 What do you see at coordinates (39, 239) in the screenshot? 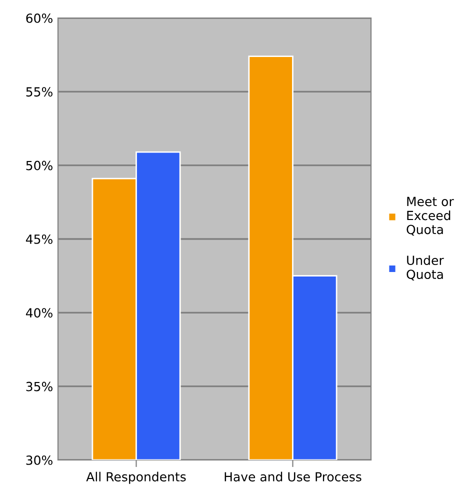
I see `y-tick-label: 45%` at bounding box center [39, 239].